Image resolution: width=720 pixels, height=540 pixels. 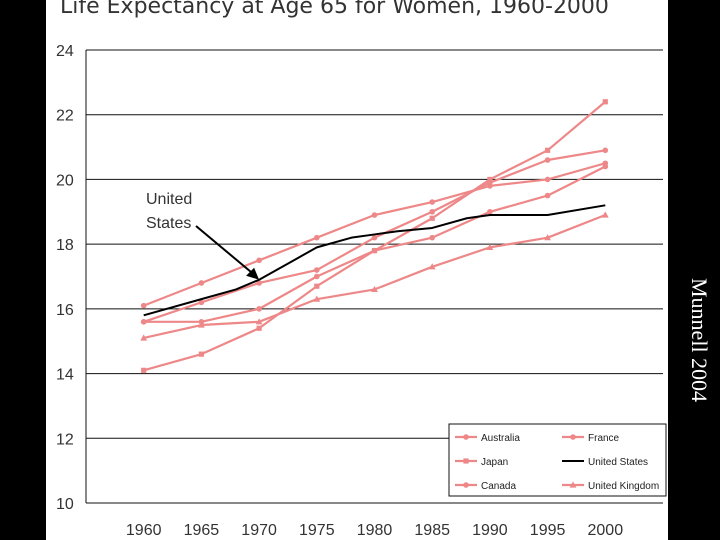 I want to click on legend-label: United Kingdom, so click(x=623, y=486).